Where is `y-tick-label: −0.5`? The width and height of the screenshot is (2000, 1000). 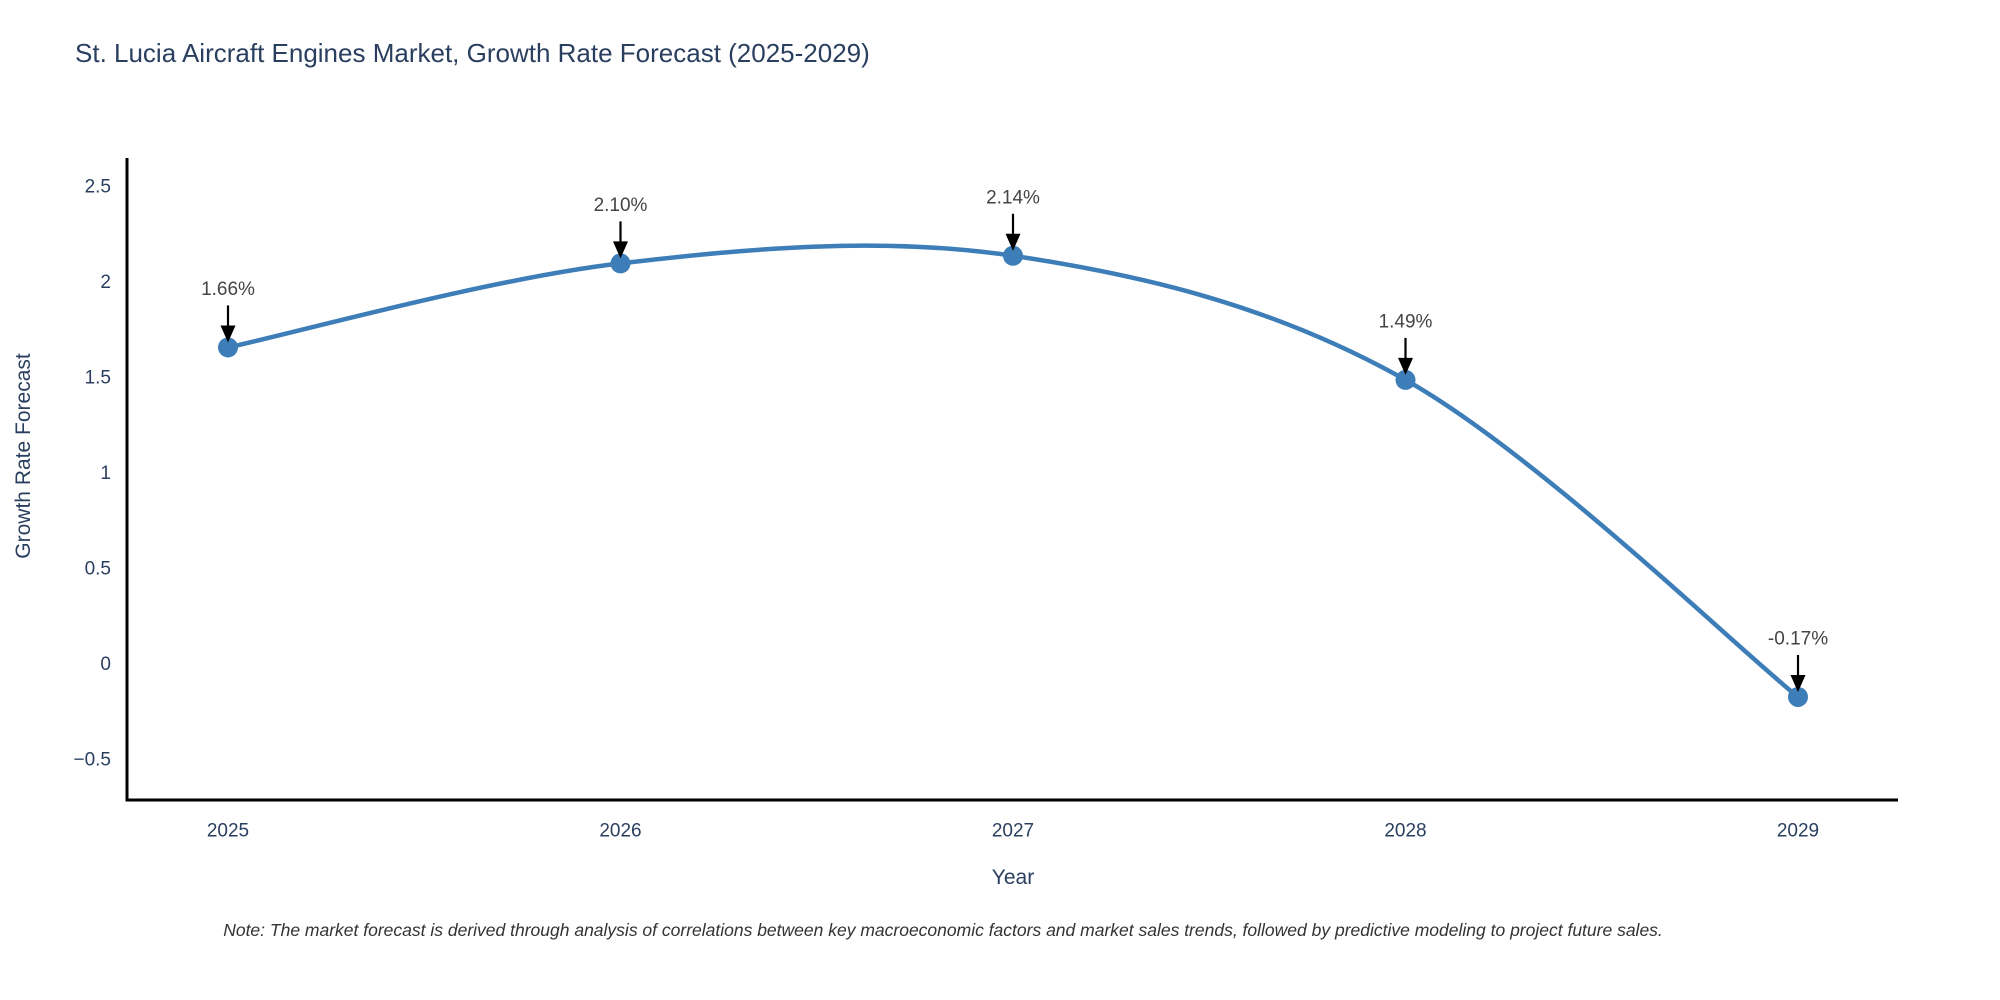 y-tick-label: −0.5 is located at coordinates (92, 760).